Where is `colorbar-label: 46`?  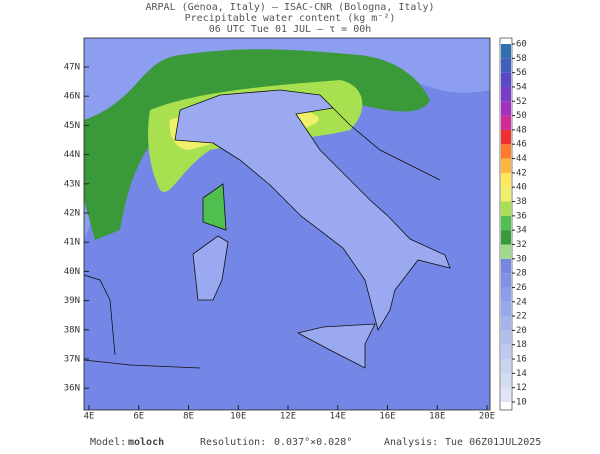 colorbar-label: 46 is located at coordinates (521, 145).